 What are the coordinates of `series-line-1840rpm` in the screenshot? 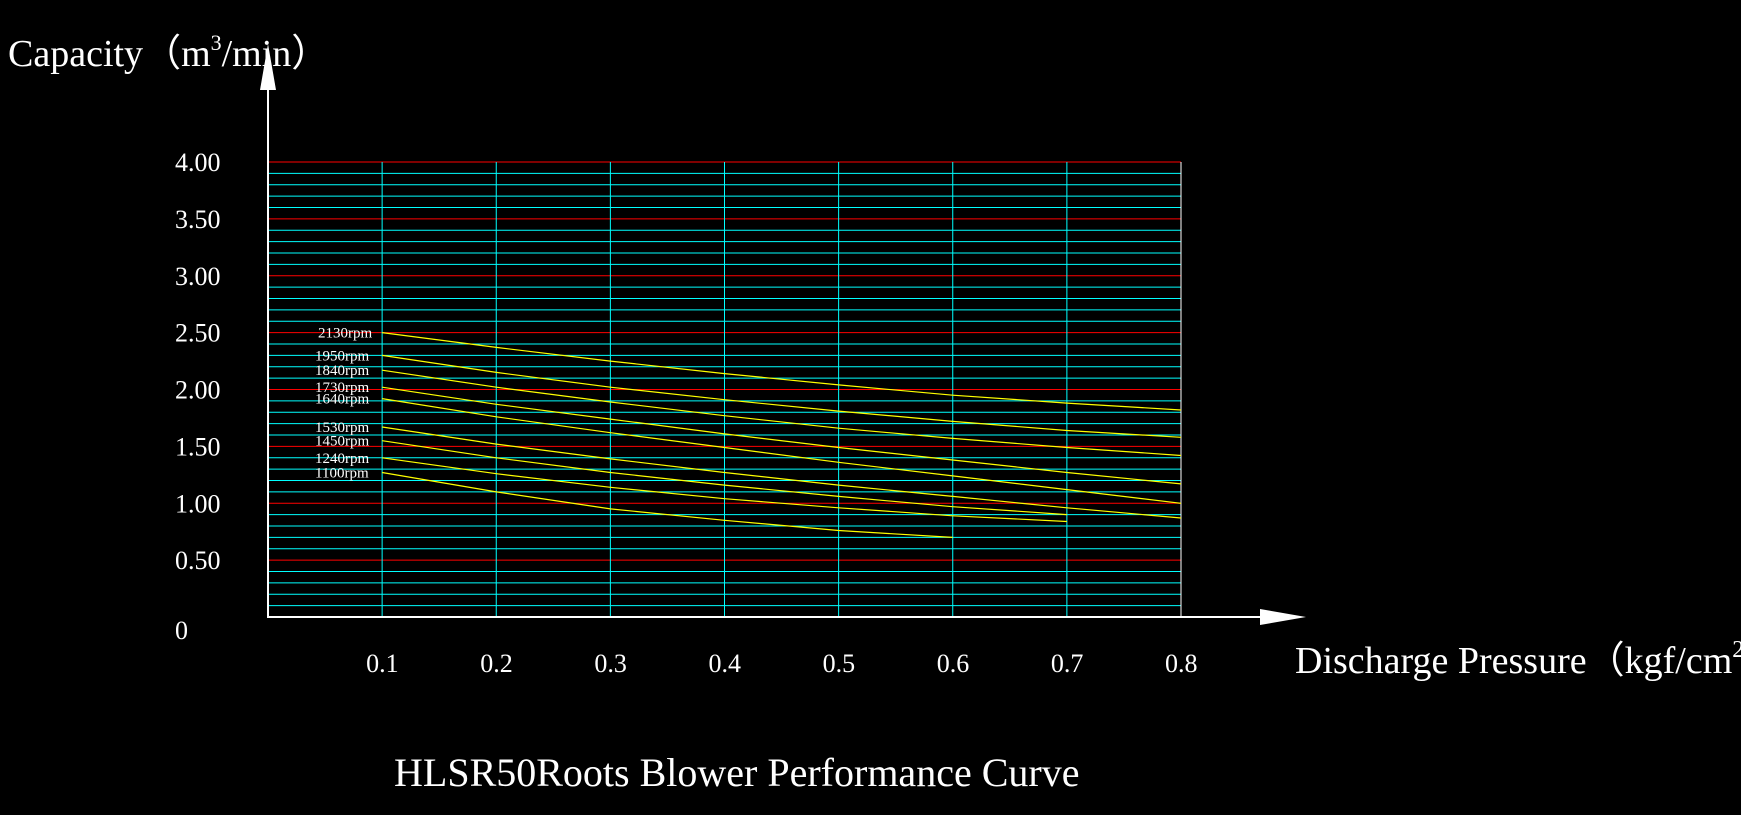 It's located at (782, 413).